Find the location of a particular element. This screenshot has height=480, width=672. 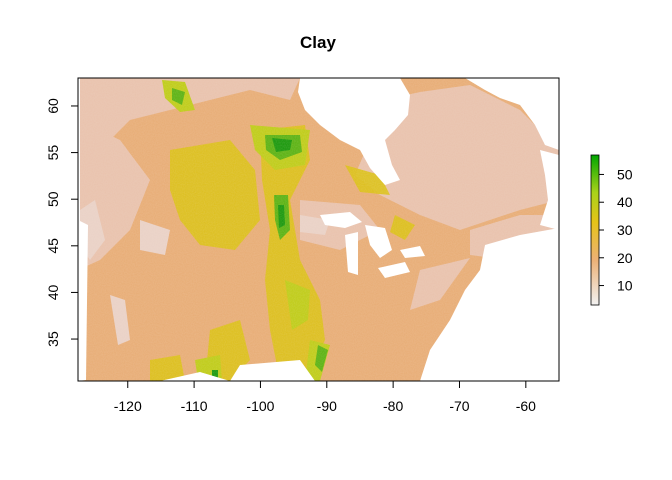

x-tick-label: -90 is located at coordinates (327, 406).